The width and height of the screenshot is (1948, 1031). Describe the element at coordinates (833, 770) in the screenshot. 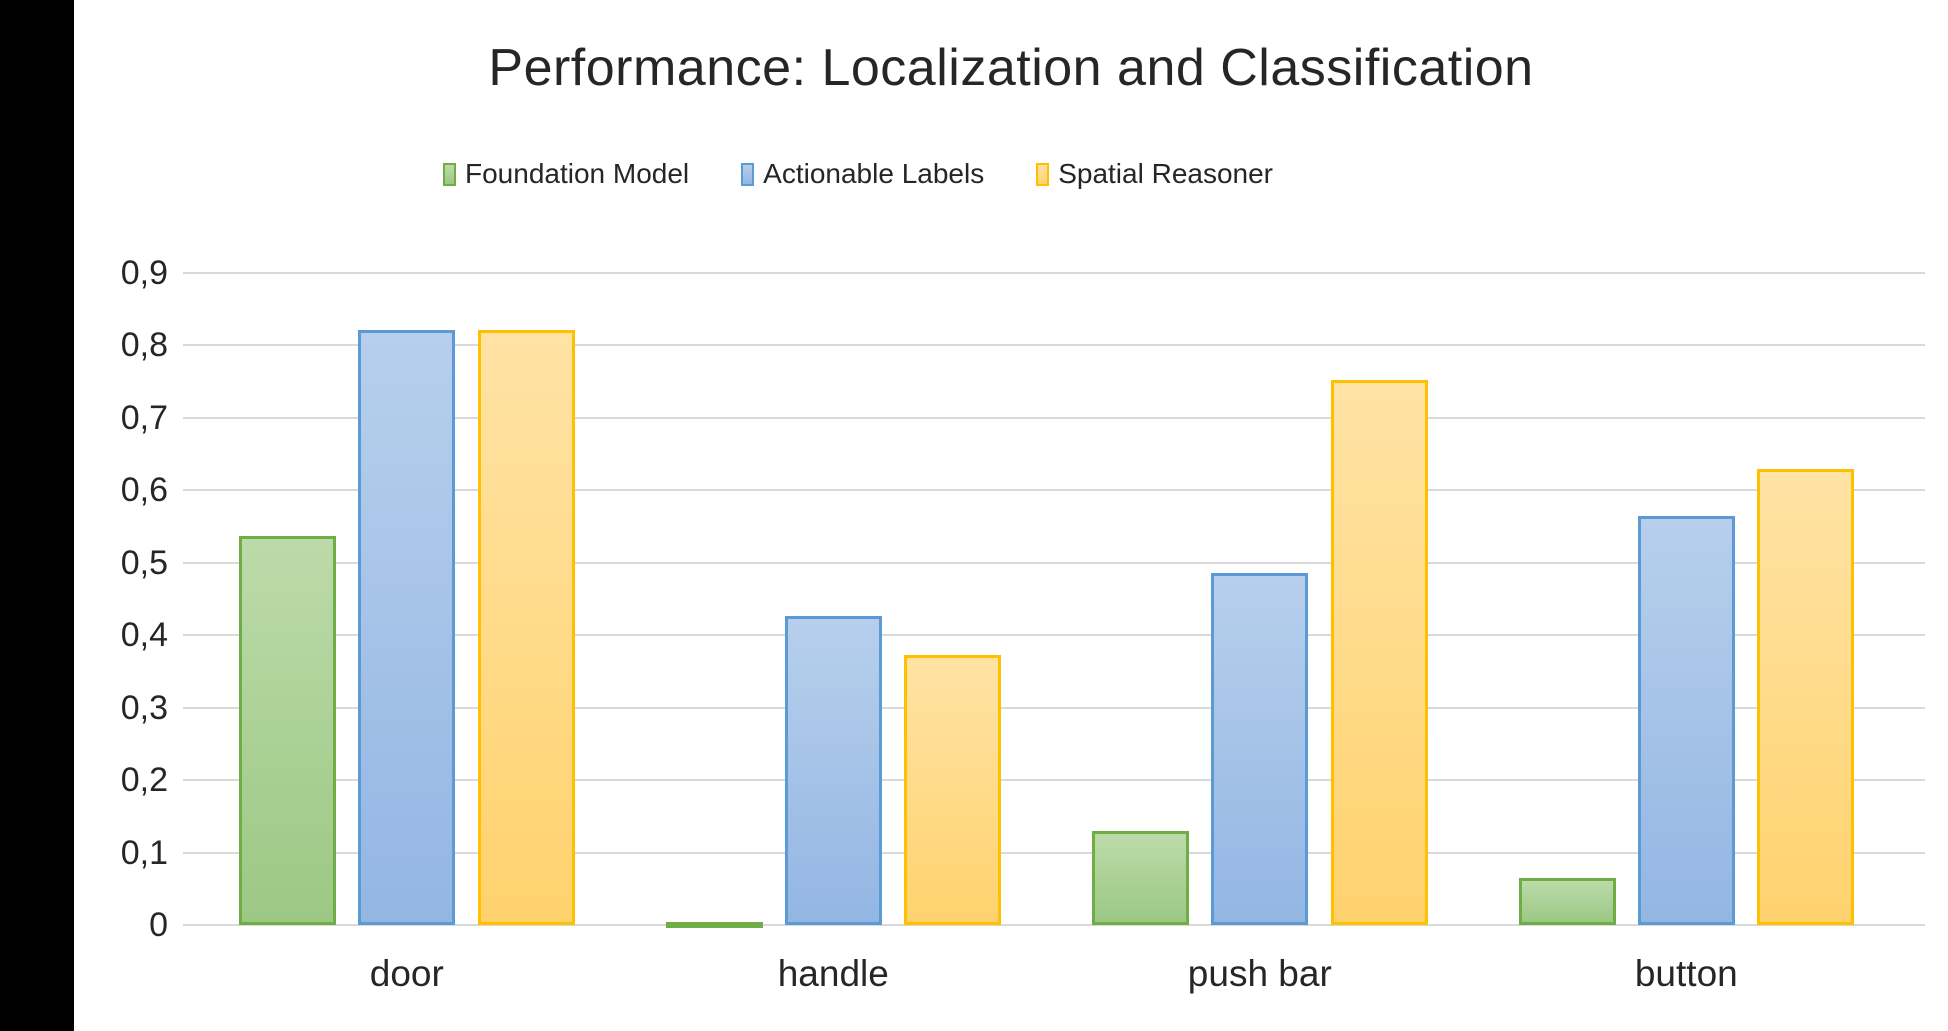

I see `bar-handle-actionable-labels` at that location.